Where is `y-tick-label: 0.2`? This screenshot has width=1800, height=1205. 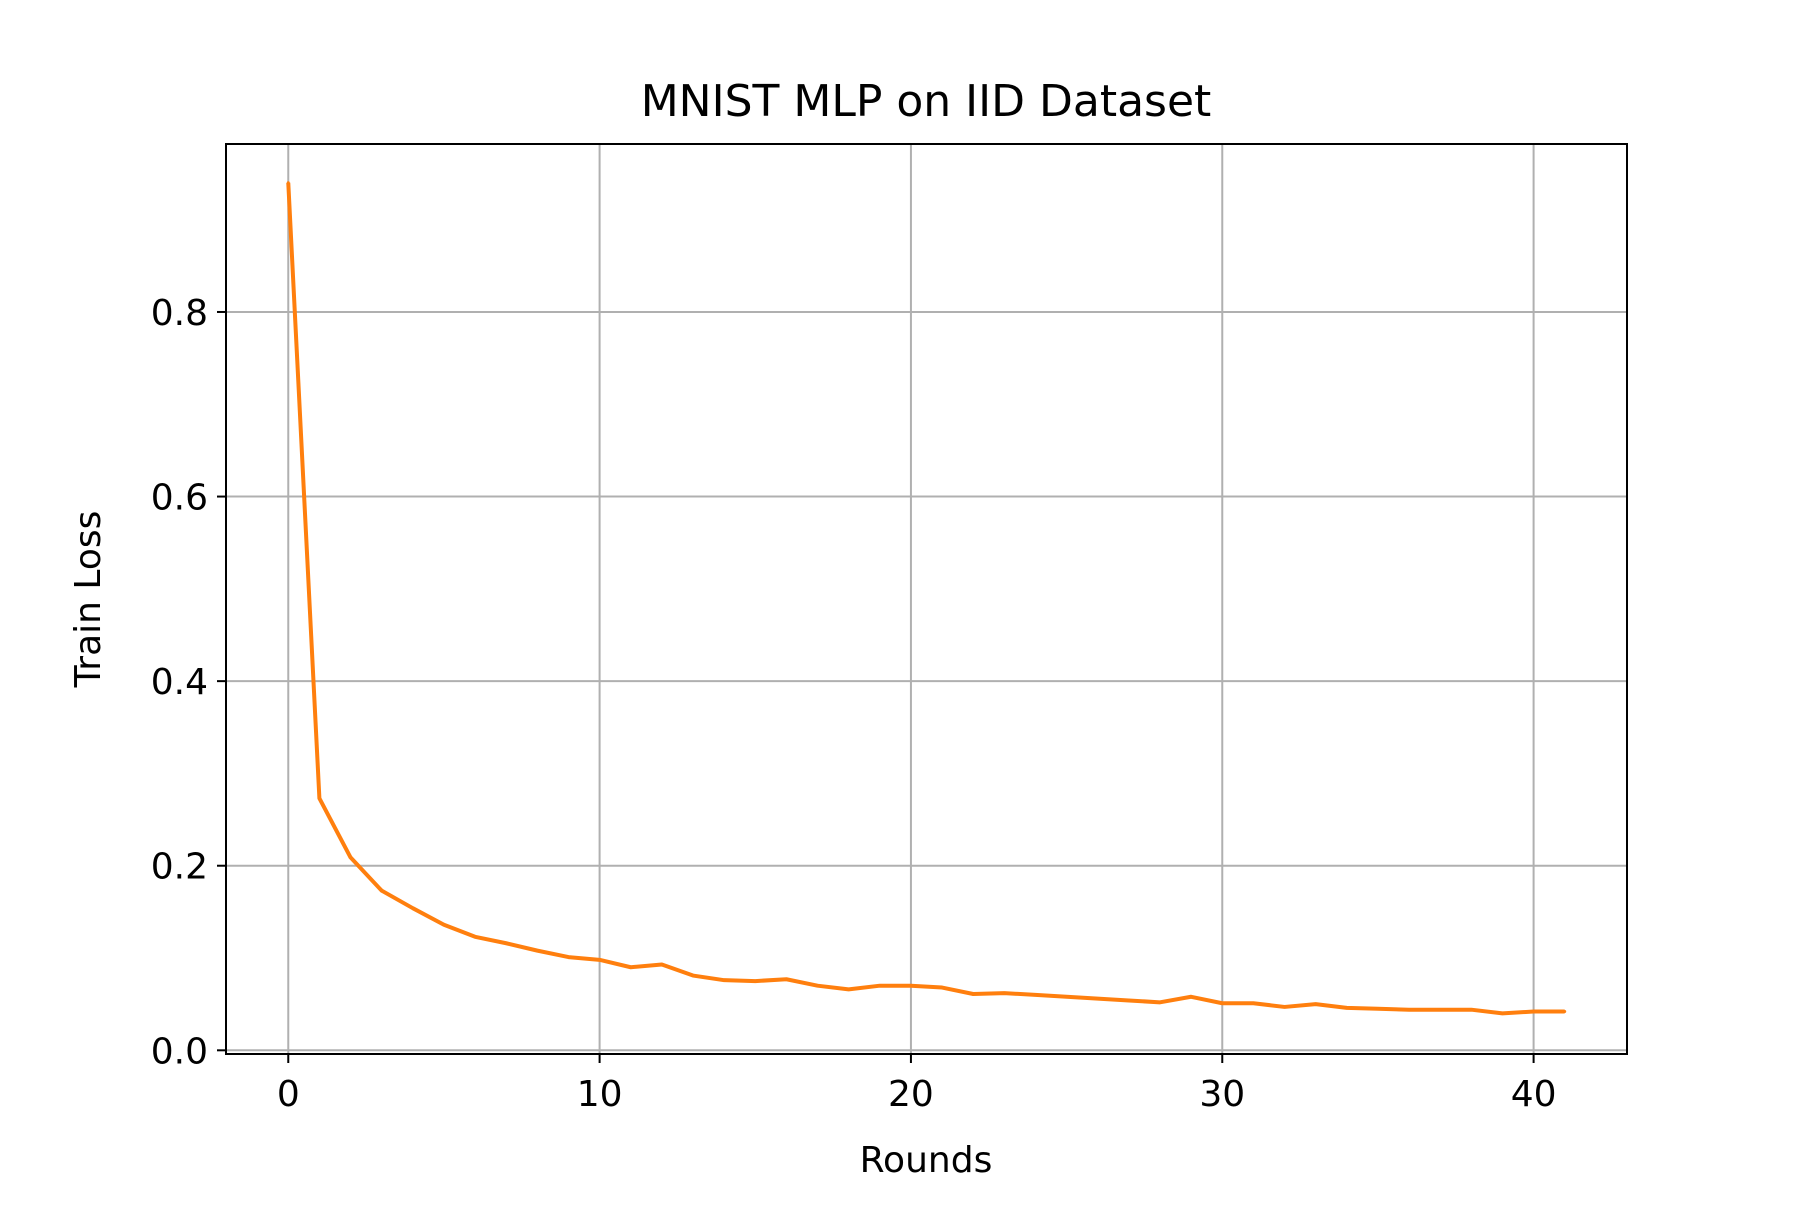
y-tick-label: 0.2 is located at coordinates (179, 867).